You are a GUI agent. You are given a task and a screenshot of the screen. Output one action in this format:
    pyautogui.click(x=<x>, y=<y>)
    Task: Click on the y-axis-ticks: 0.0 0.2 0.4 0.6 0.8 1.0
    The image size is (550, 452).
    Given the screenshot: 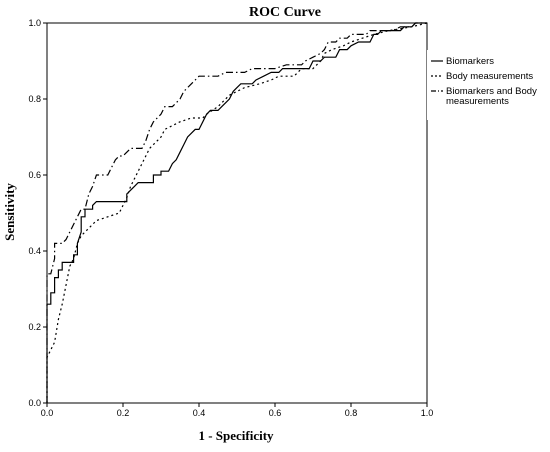 What is the action you would take?
    pyautogui.click(x=37, y=213)
    